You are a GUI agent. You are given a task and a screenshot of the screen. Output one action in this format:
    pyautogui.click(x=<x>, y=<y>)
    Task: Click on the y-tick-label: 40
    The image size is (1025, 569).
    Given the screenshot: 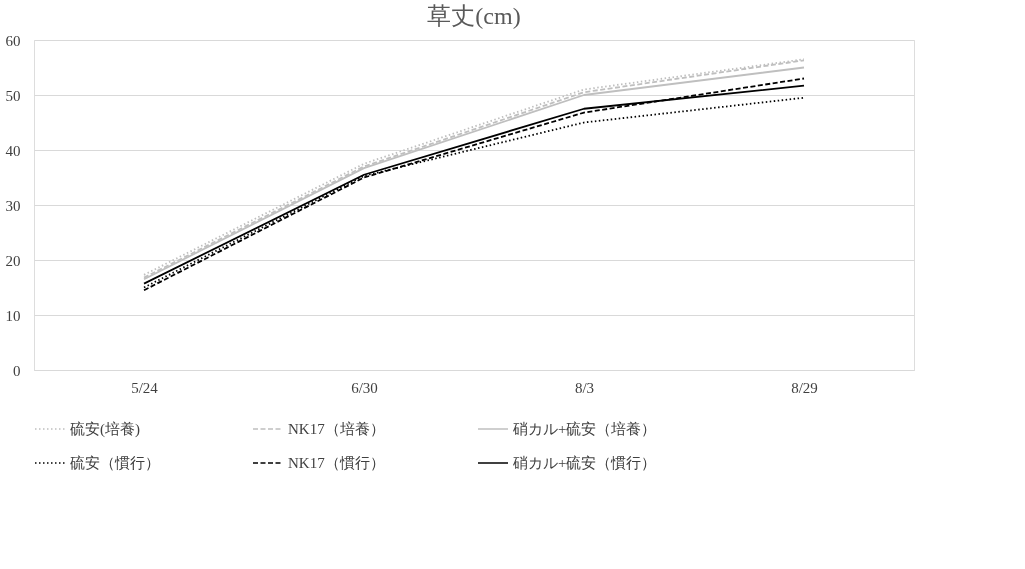 What is the action you would take?
    pyautogui.click(x=13, y=150)
    